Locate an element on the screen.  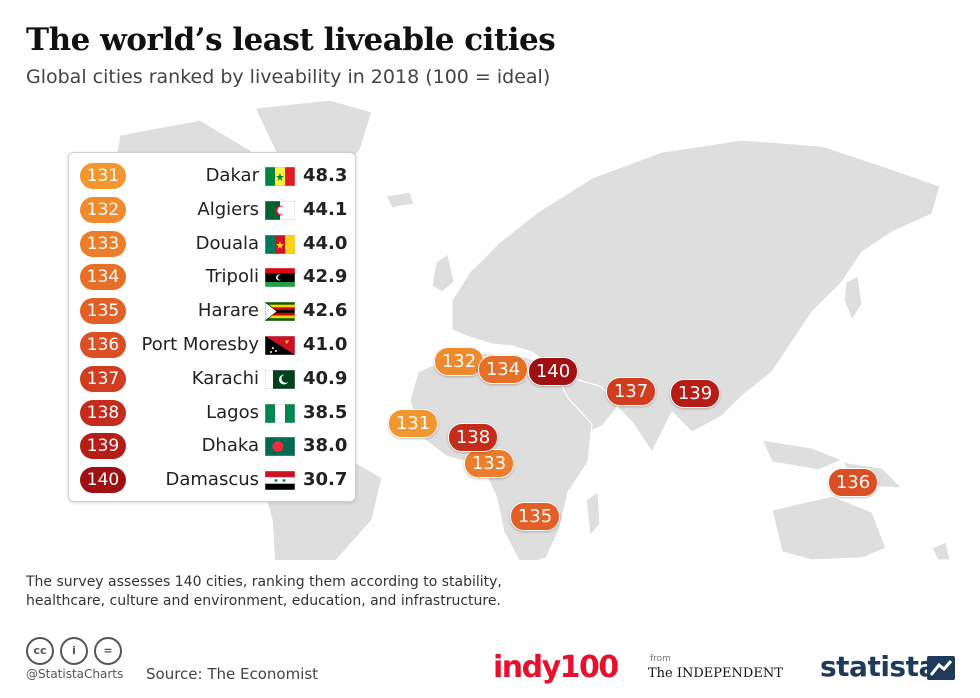
legend-row: 132 Algiers 44.1 is located at coordinates (212, 210).